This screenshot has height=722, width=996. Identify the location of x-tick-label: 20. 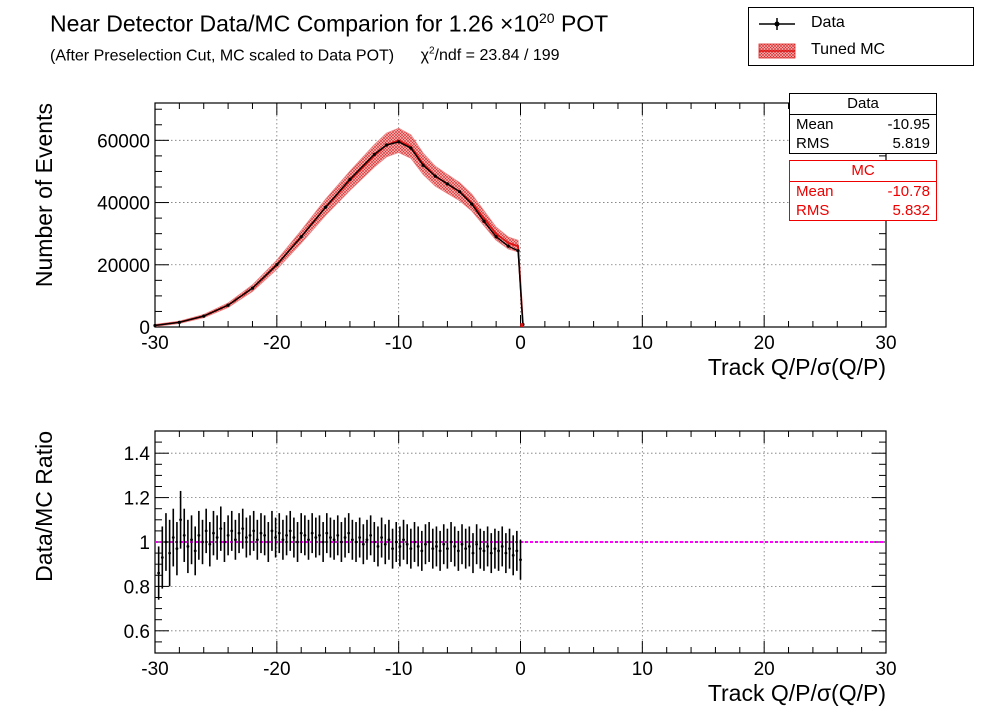
(764, 669).